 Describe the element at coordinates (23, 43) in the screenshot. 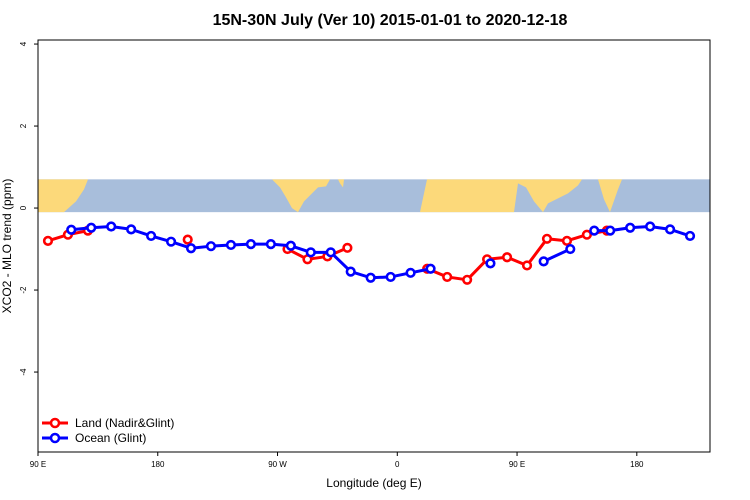

I see `y-tick-label-0: 4` at that location.